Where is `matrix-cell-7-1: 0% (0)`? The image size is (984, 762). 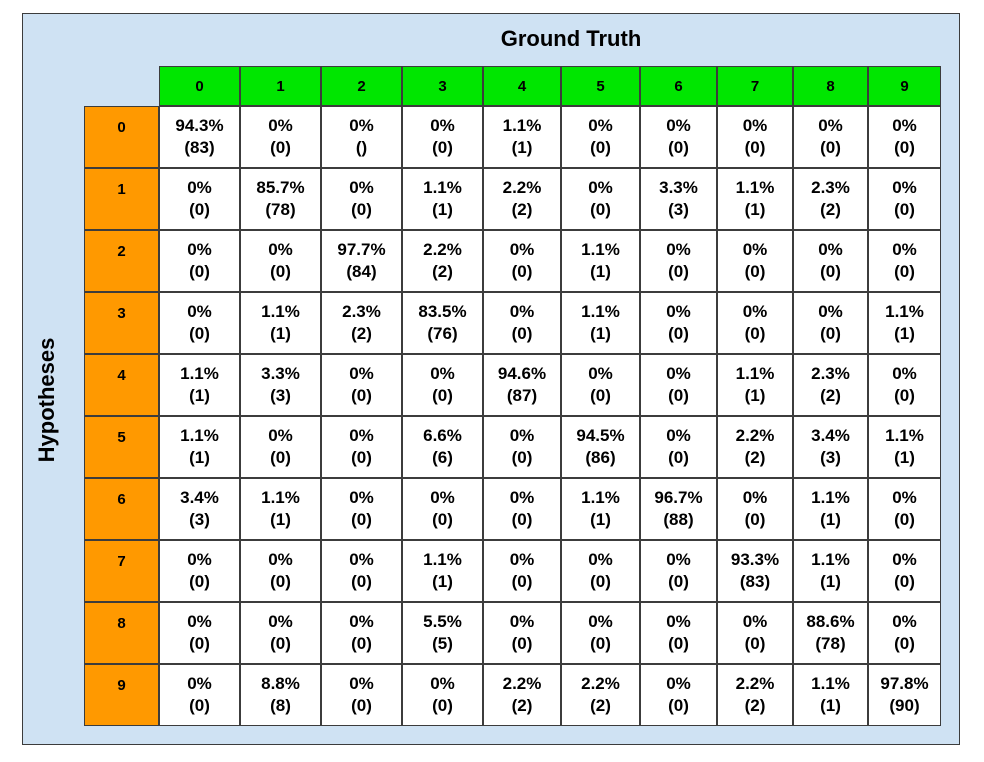 matrix-cell-7-1: 0% (0) is located at coordinates (280, 571).